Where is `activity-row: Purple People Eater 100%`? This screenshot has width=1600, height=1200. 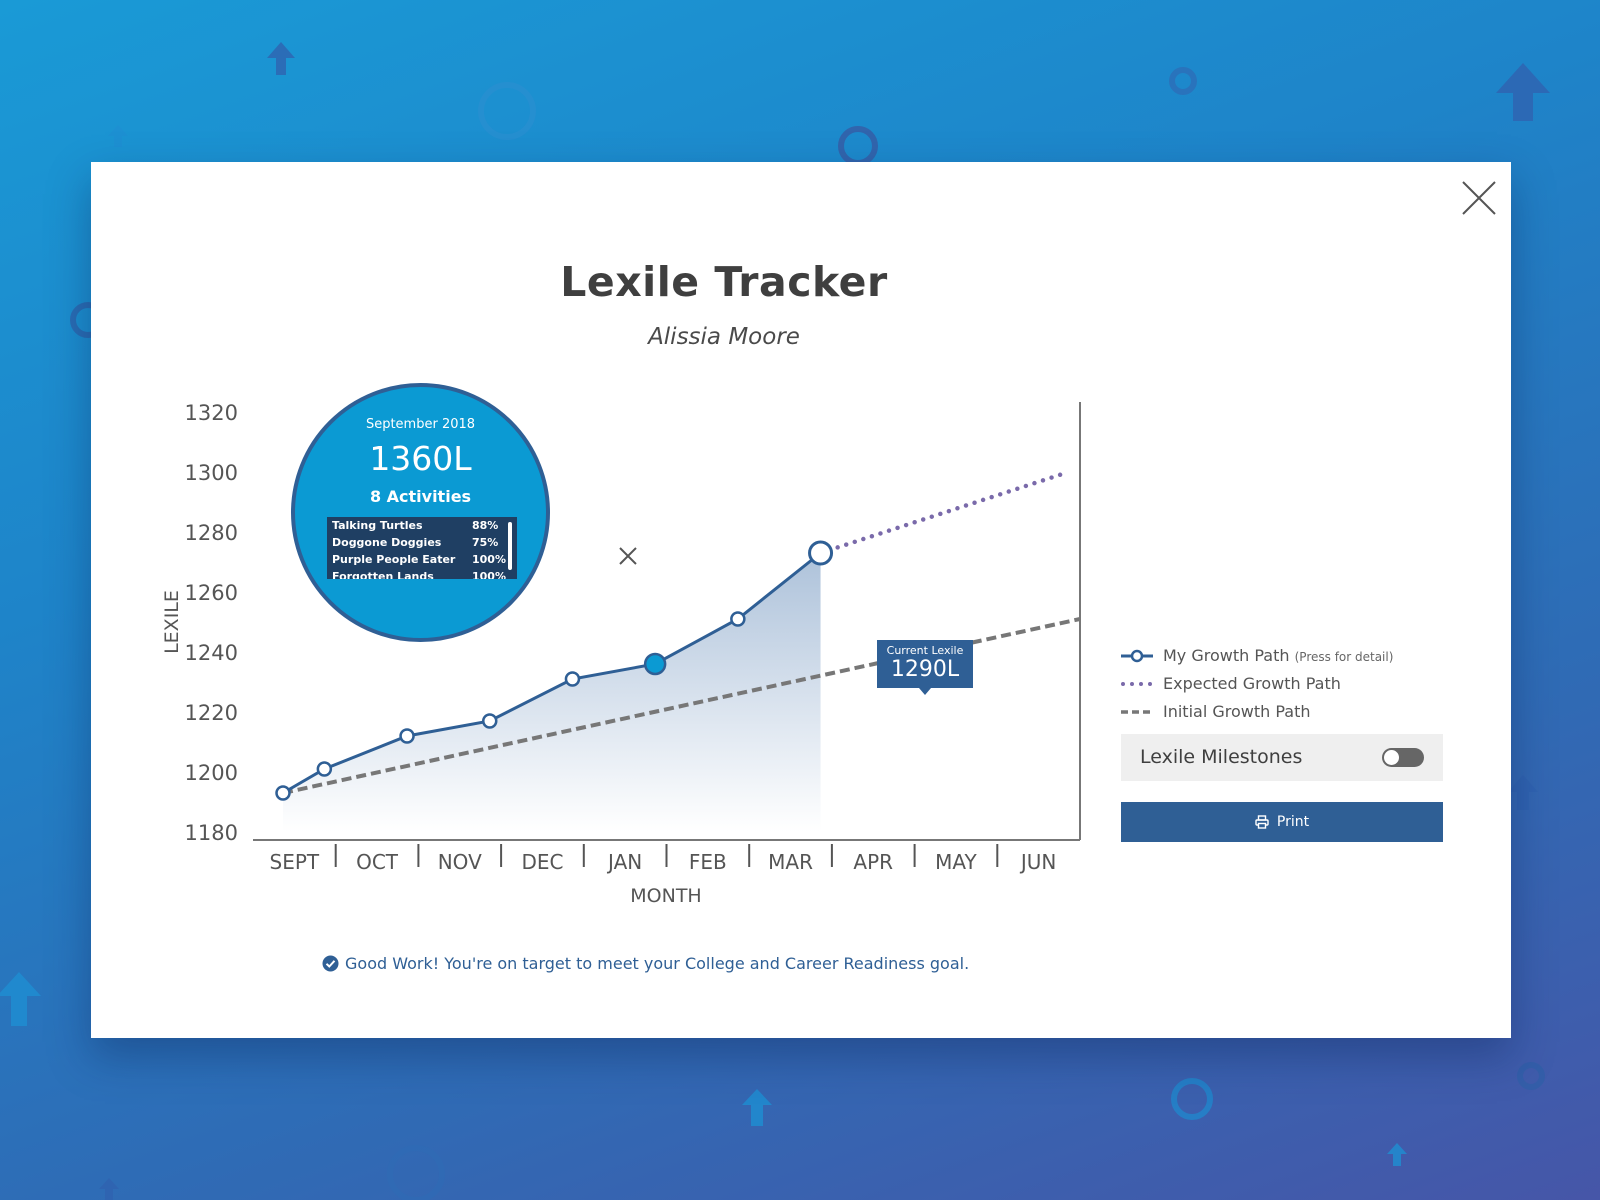
activity-row: Purple People Eater 100% is located at coordinates (422, 559).